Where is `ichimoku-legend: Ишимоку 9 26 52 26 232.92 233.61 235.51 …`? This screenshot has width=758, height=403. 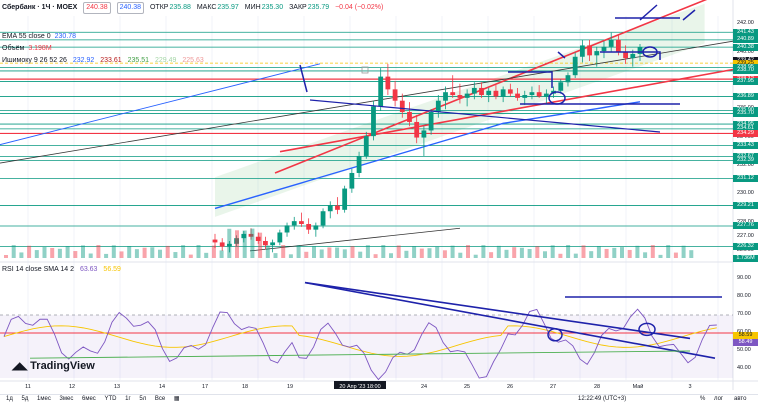
ichimoku-legend: Ишимоку 9 26 52 26 232.92 233.61 235.51 … is located at coordinates (105, 61).